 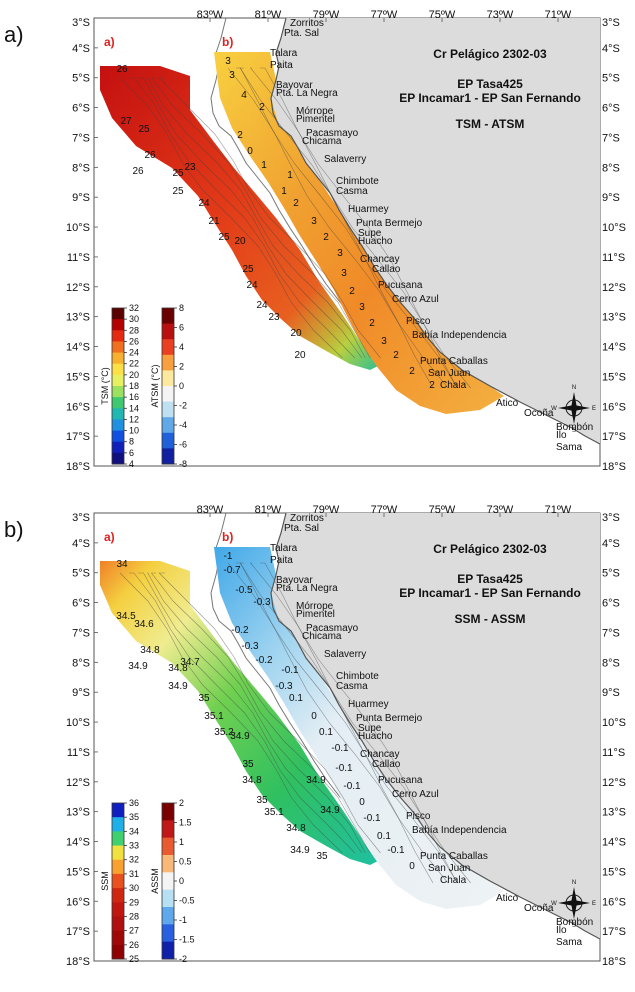 I want to click on place-label: Paita, so click(x=281, y=560).